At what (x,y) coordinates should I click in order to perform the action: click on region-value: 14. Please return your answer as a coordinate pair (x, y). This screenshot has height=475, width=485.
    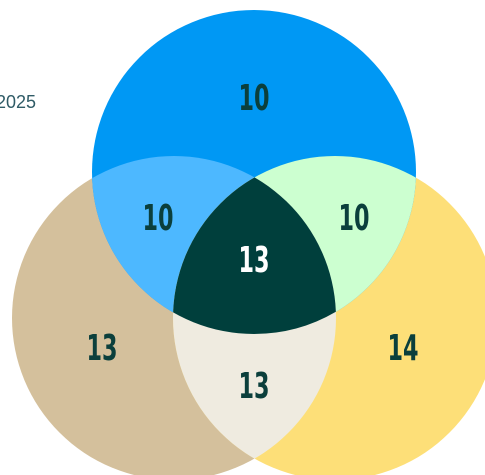
    Looking at the image, I should click on (402, 349).